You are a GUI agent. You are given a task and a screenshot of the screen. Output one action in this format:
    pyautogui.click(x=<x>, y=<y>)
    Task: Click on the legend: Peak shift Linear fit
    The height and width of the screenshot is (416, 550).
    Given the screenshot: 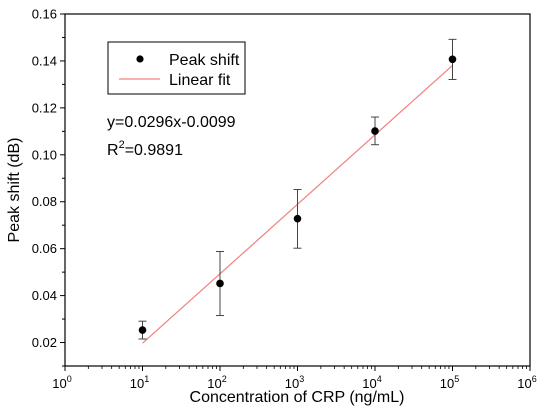 What is the action you would take?
    pyautogui.click(x=176, y=68)
    